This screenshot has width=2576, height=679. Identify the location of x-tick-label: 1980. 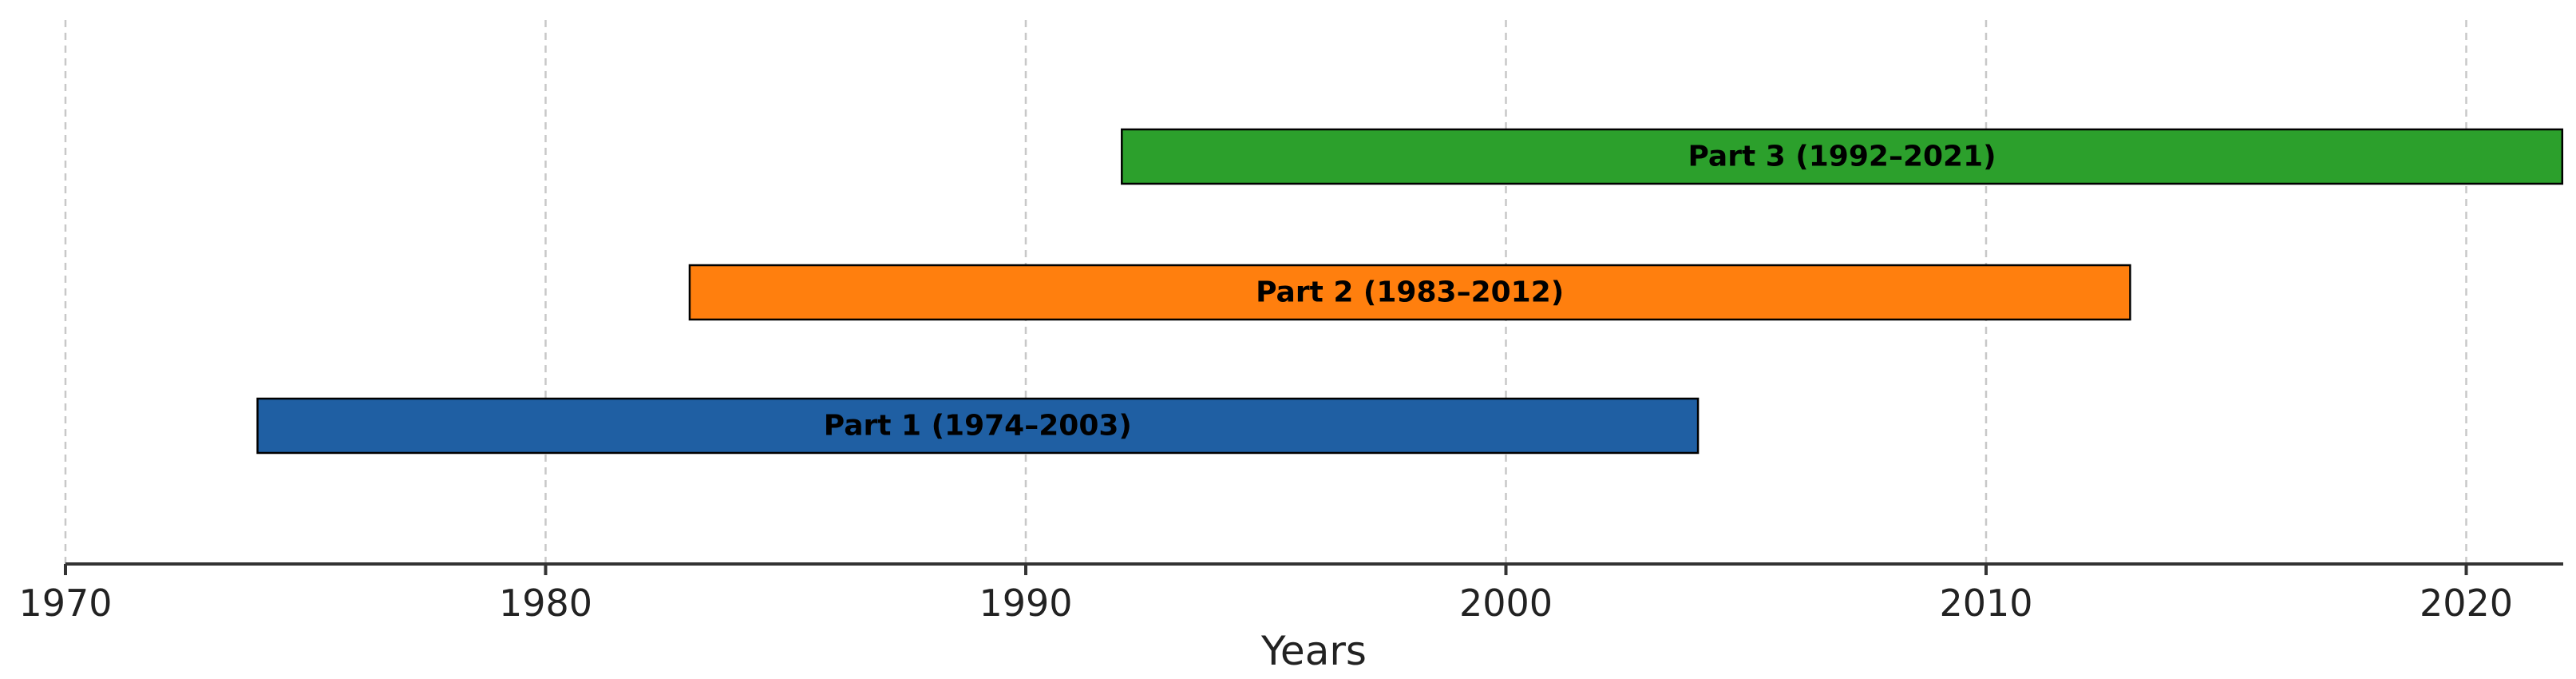
(545, 603).